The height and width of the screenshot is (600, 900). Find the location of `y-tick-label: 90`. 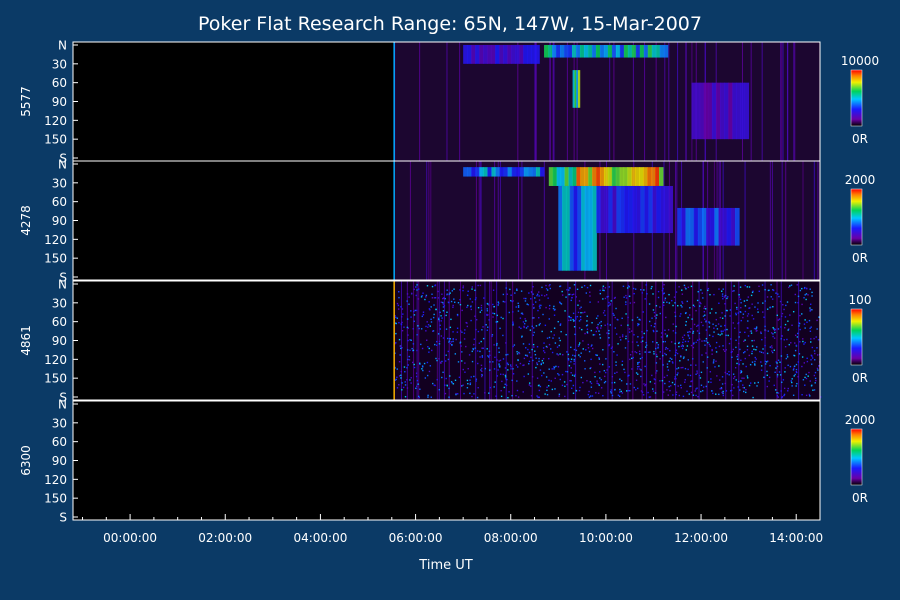

y-tick-label: 90 is located at coordinates (59, 102).